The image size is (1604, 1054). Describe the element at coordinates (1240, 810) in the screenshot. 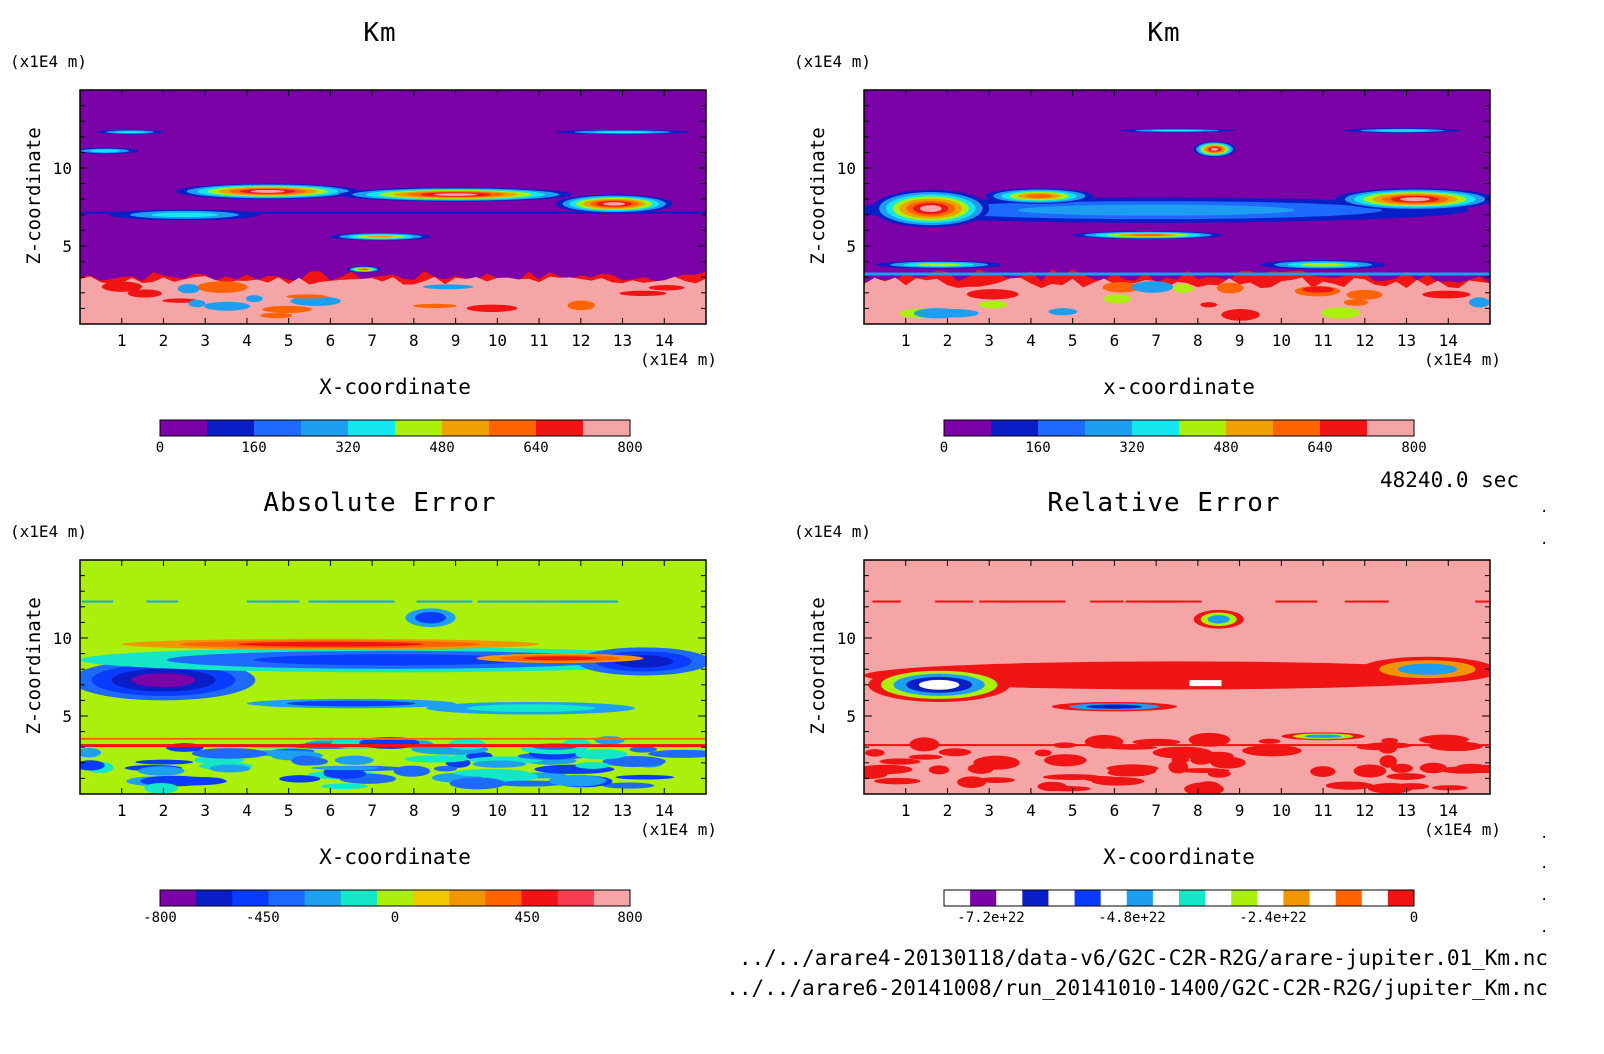

I see `x-tick-label: 9` at that location.